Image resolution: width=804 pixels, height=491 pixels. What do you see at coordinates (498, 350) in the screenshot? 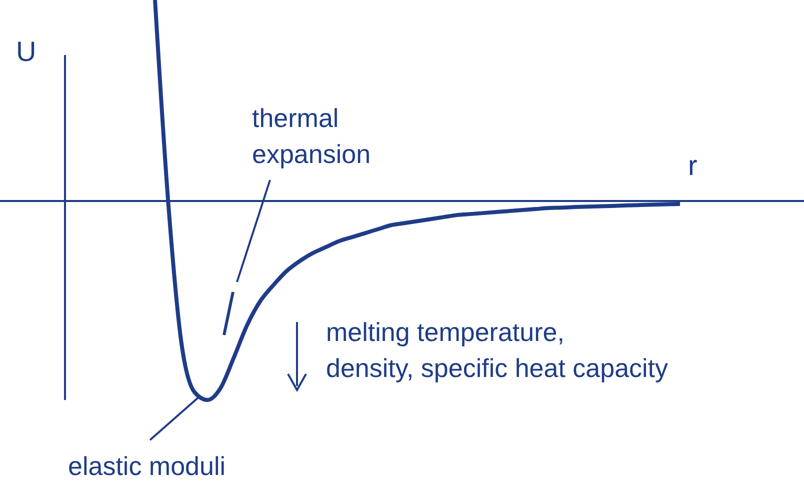
I see `annotation: melting temperature, density, specific heat capacity` at bounding box center [498, 350].